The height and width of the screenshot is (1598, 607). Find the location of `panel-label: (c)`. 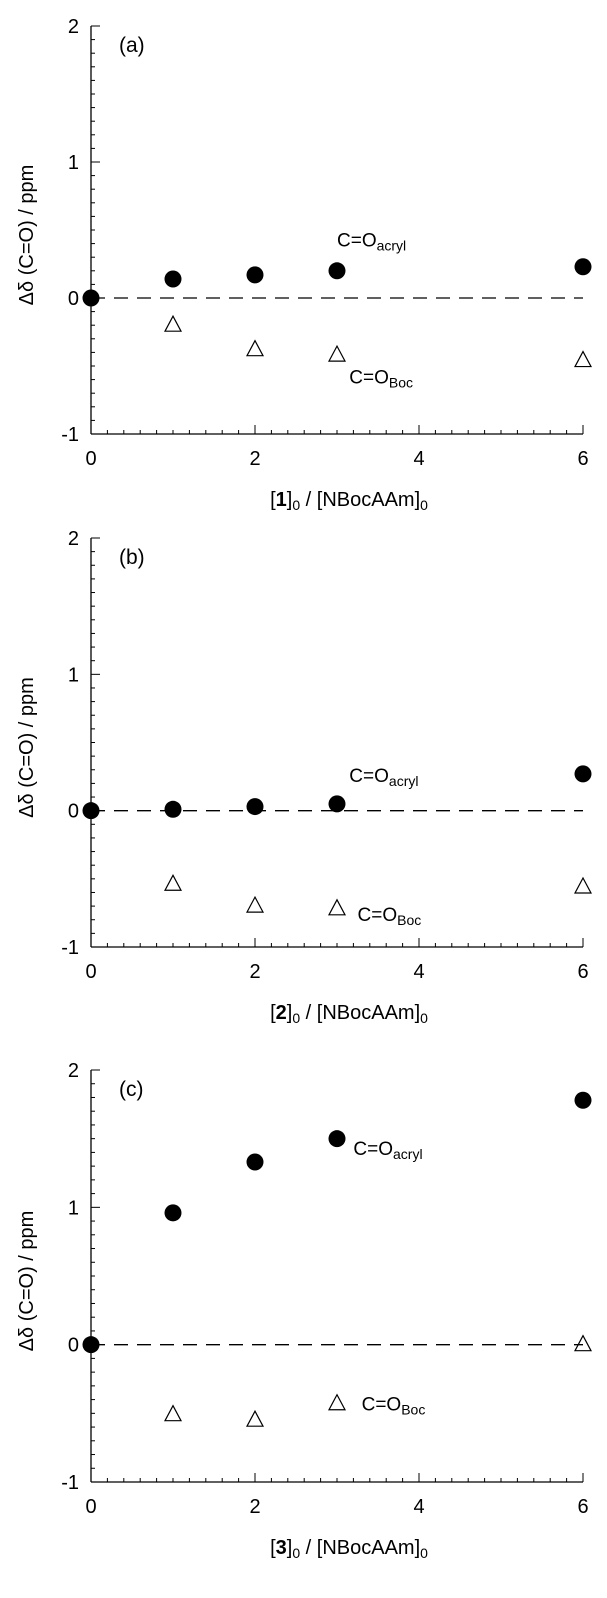

panel-label: (c) is located at coordinates (131, 1089).